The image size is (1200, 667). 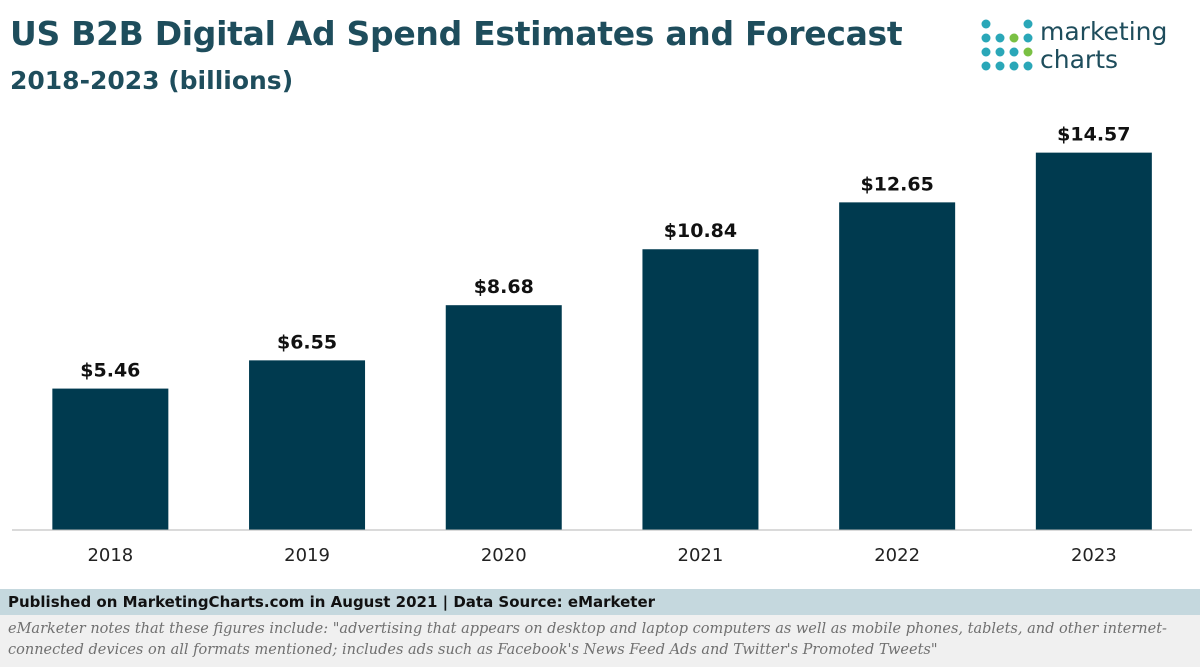 I want to click on logo-line-2: charts, so click(x=1079, y=59).